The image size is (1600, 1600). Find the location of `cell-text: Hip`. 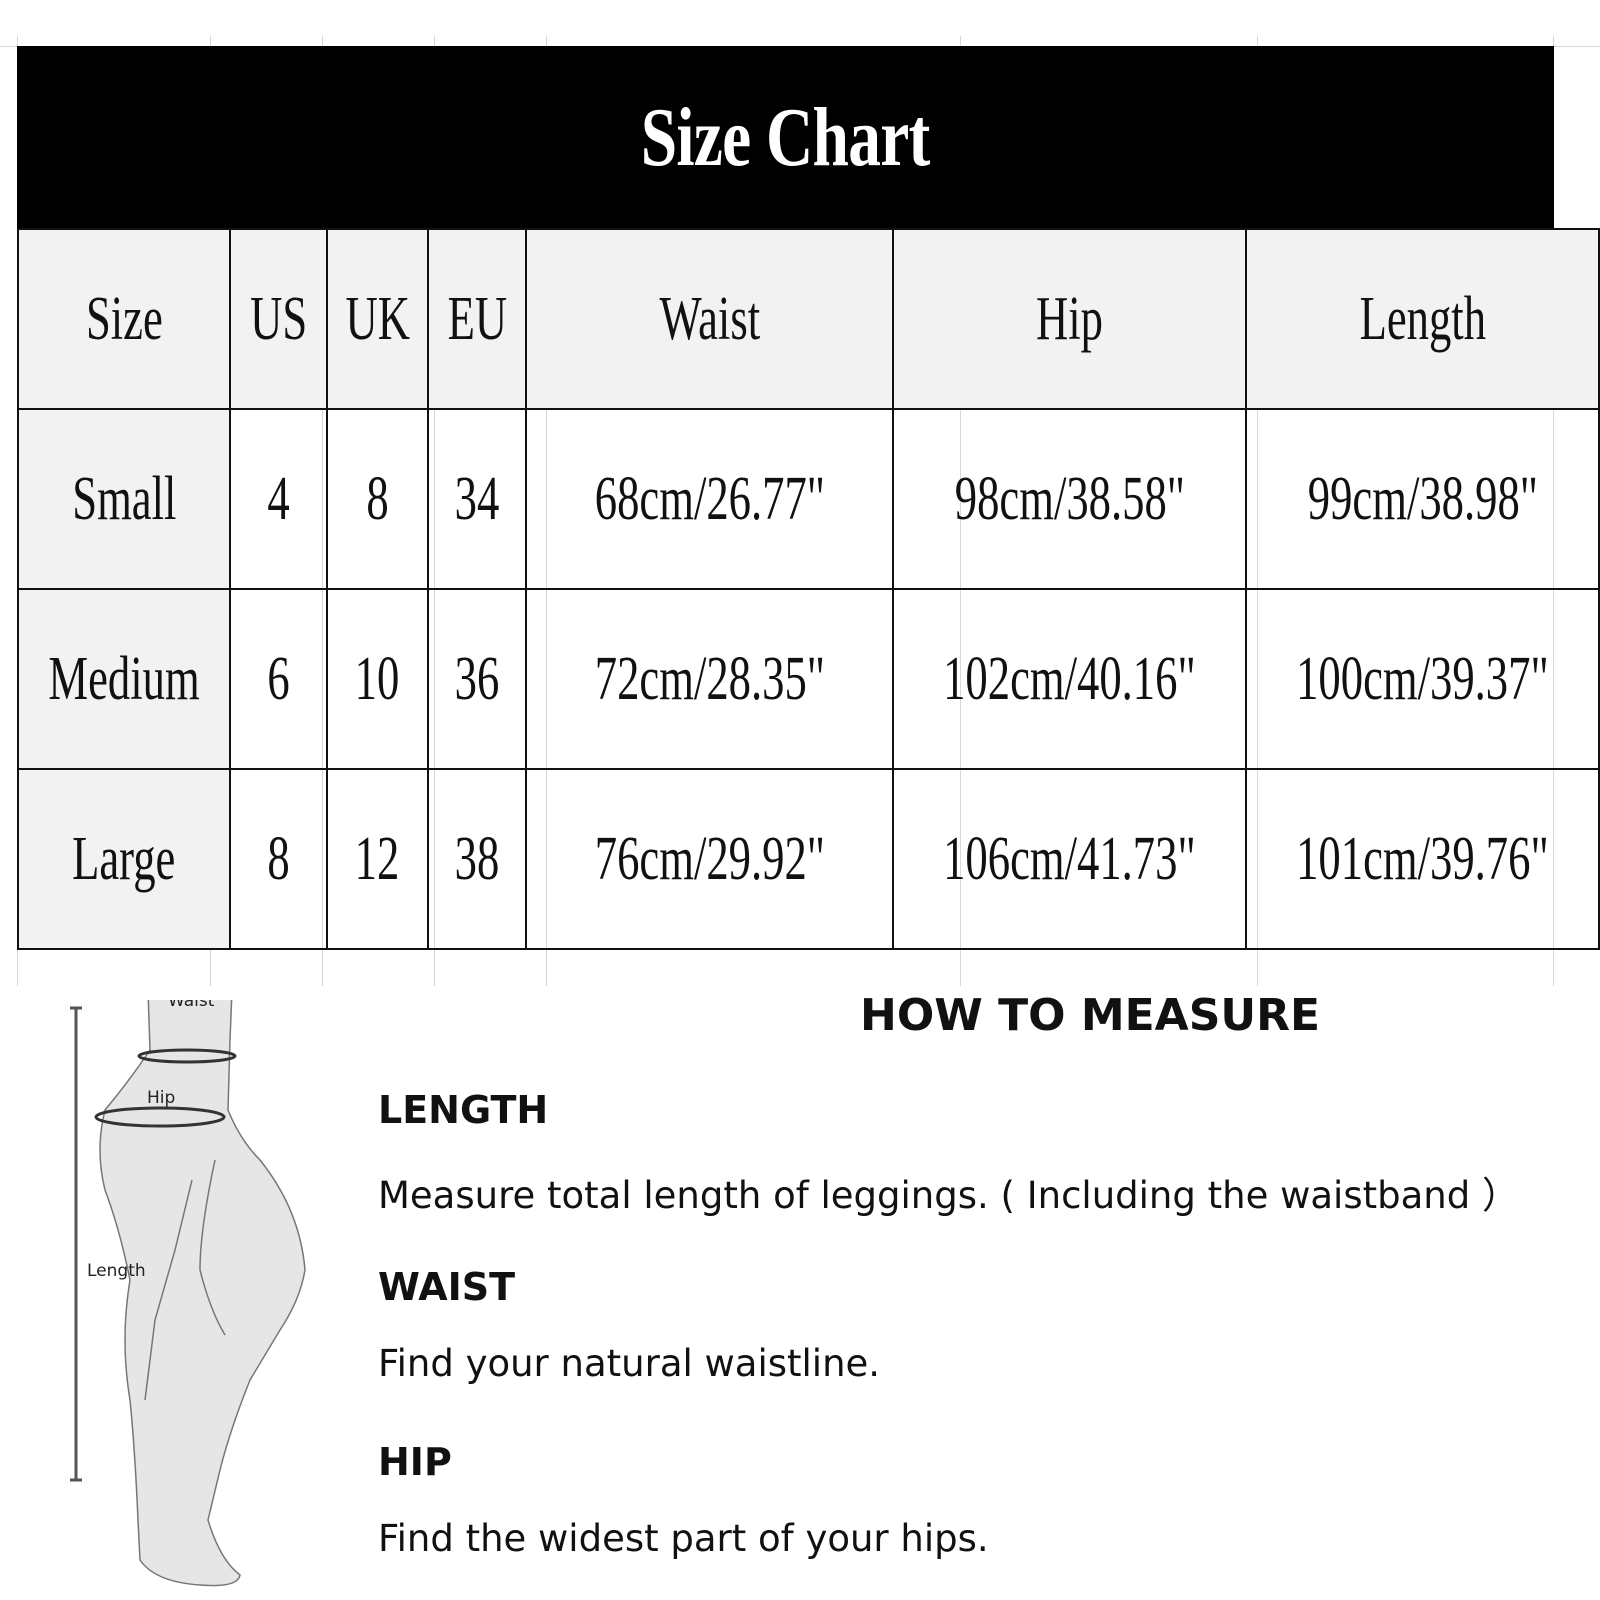

cell-text: Hip is located at coordinates (1070, 318).